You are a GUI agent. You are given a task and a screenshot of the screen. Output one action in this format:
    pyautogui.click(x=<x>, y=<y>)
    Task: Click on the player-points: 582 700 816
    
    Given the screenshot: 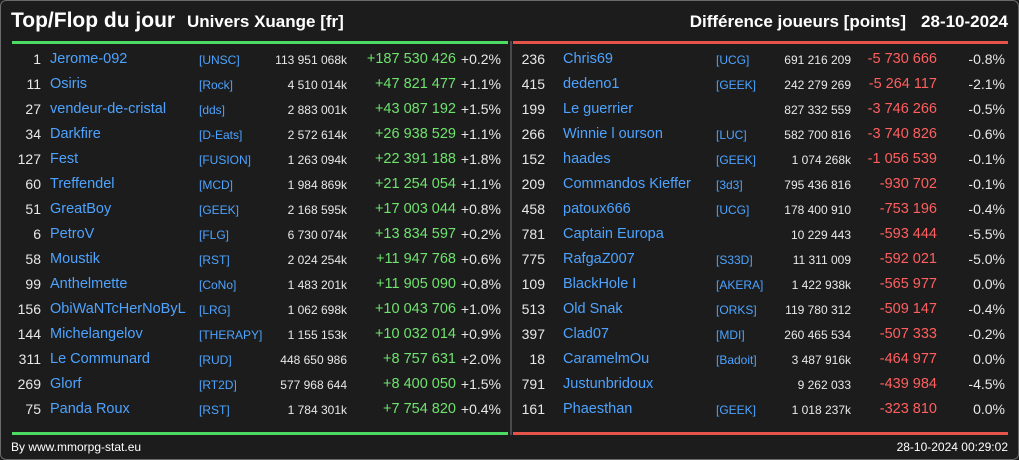 What is the action you would take?
    pyautogui.click(x=817, y=135)
    